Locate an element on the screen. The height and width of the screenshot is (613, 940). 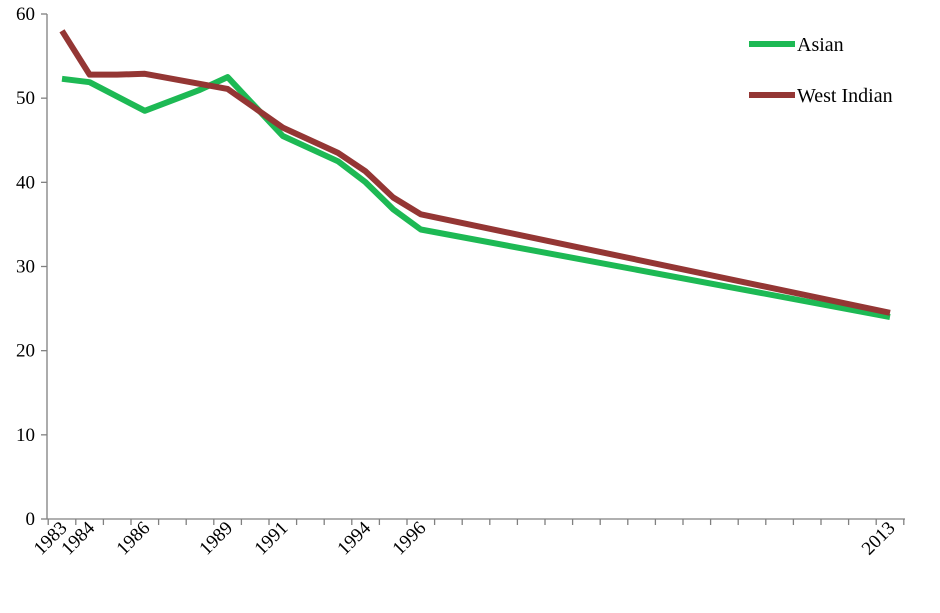
y-tick-label: 0 is located at coordinates (31, 519).